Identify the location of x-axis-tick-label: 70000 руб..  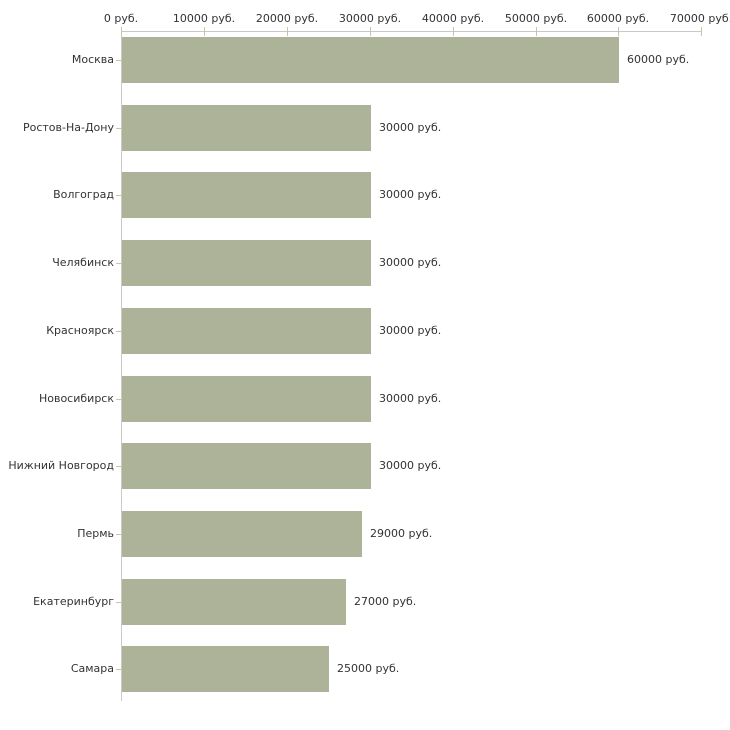
(699, 18).